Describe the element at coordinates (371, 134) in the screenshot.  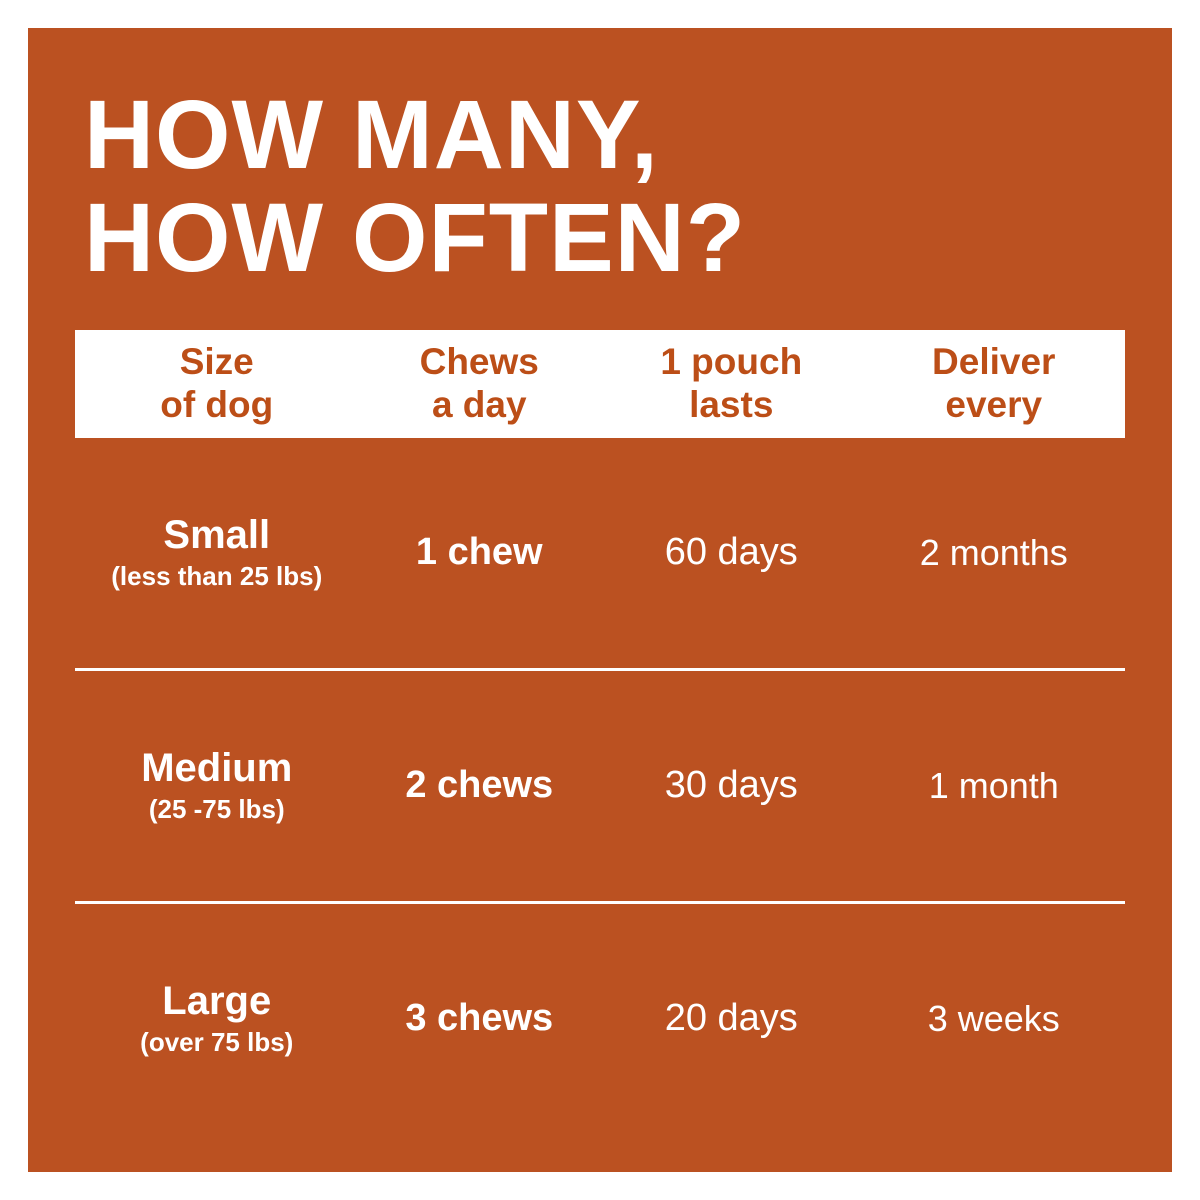
I see `title-line-1: HOW MANY,` at that location.